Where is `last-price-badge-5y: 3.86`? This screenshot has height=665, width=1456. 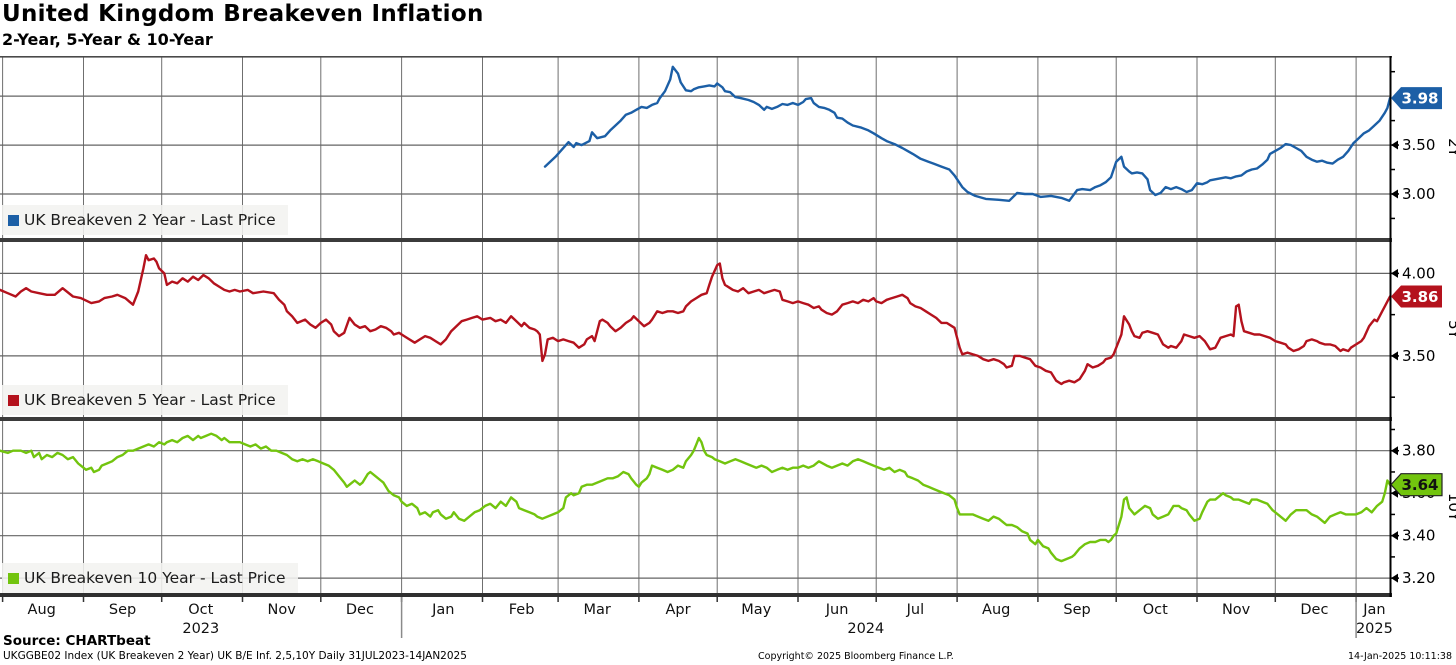
last-price-badge-5y: 3.86 is located at coordinates (1416, 296).